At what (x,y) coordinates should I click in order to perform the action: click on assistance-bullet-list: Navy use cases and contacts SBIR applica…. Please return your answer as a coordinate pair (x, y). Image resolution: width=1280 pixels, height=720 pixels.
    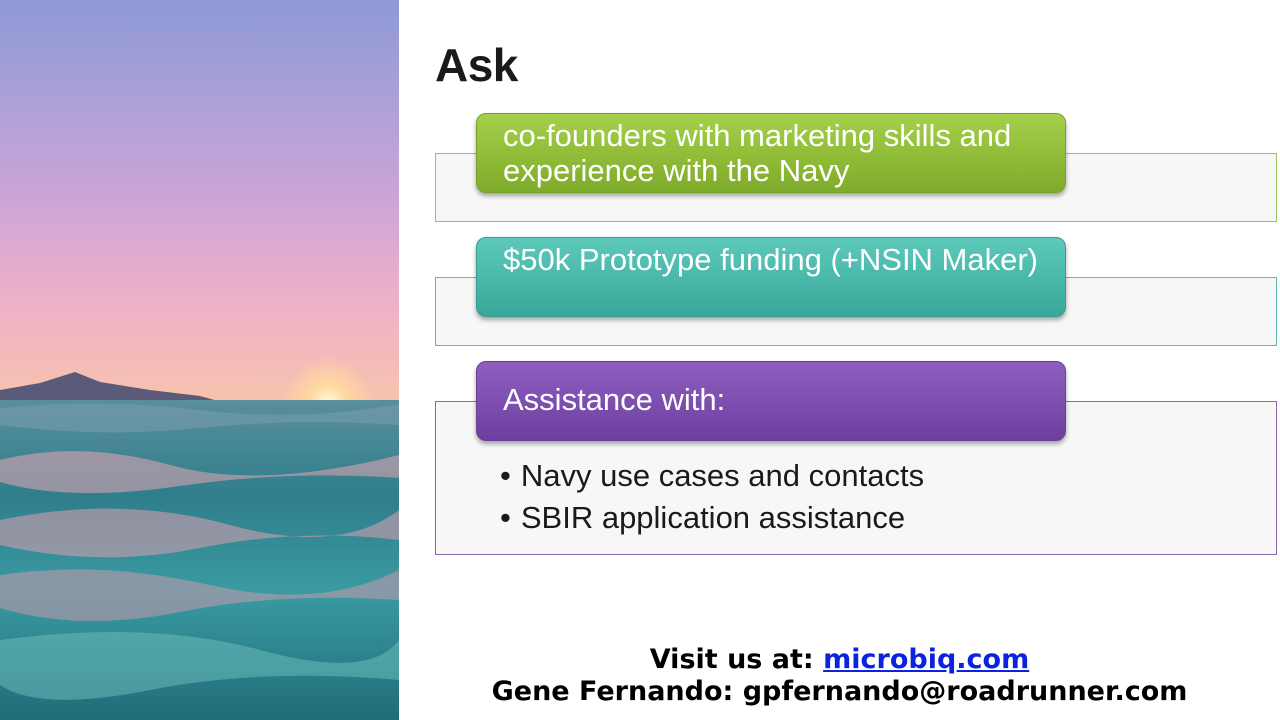
    Looking at the image, I should click on (712, 497).